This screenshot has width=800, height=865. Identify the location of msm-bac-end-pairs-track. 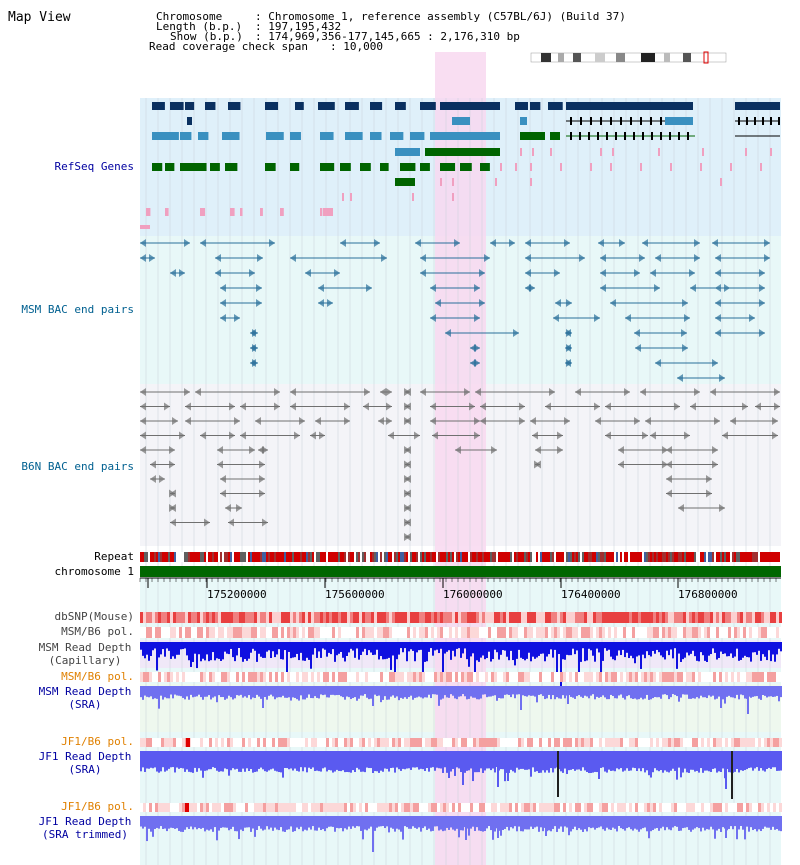
(455, 310).